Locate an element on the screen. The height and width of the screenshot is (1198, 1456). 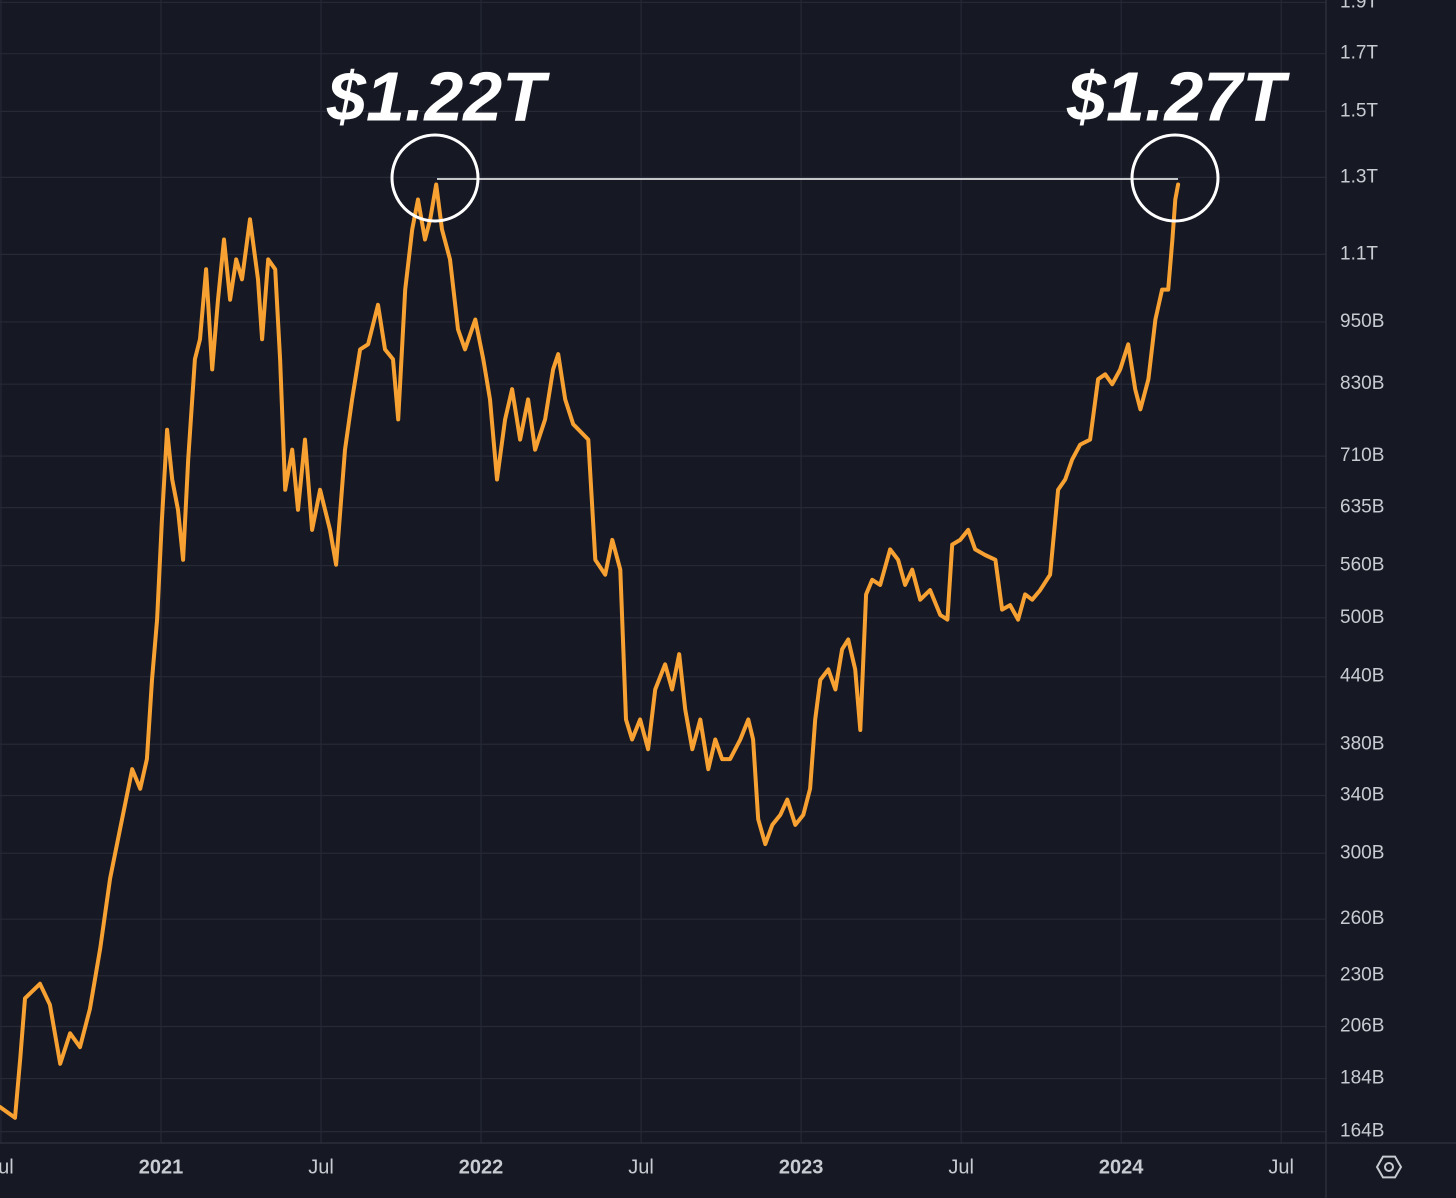
y-tick-label: 950B is located at coordinates (1362, 321).